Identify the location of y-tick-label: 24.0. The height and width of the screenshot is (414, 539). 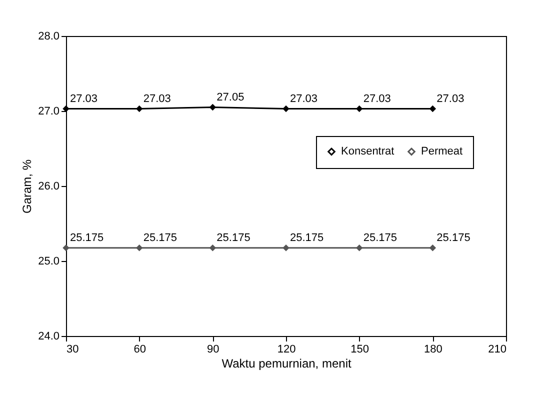
(49, 336).